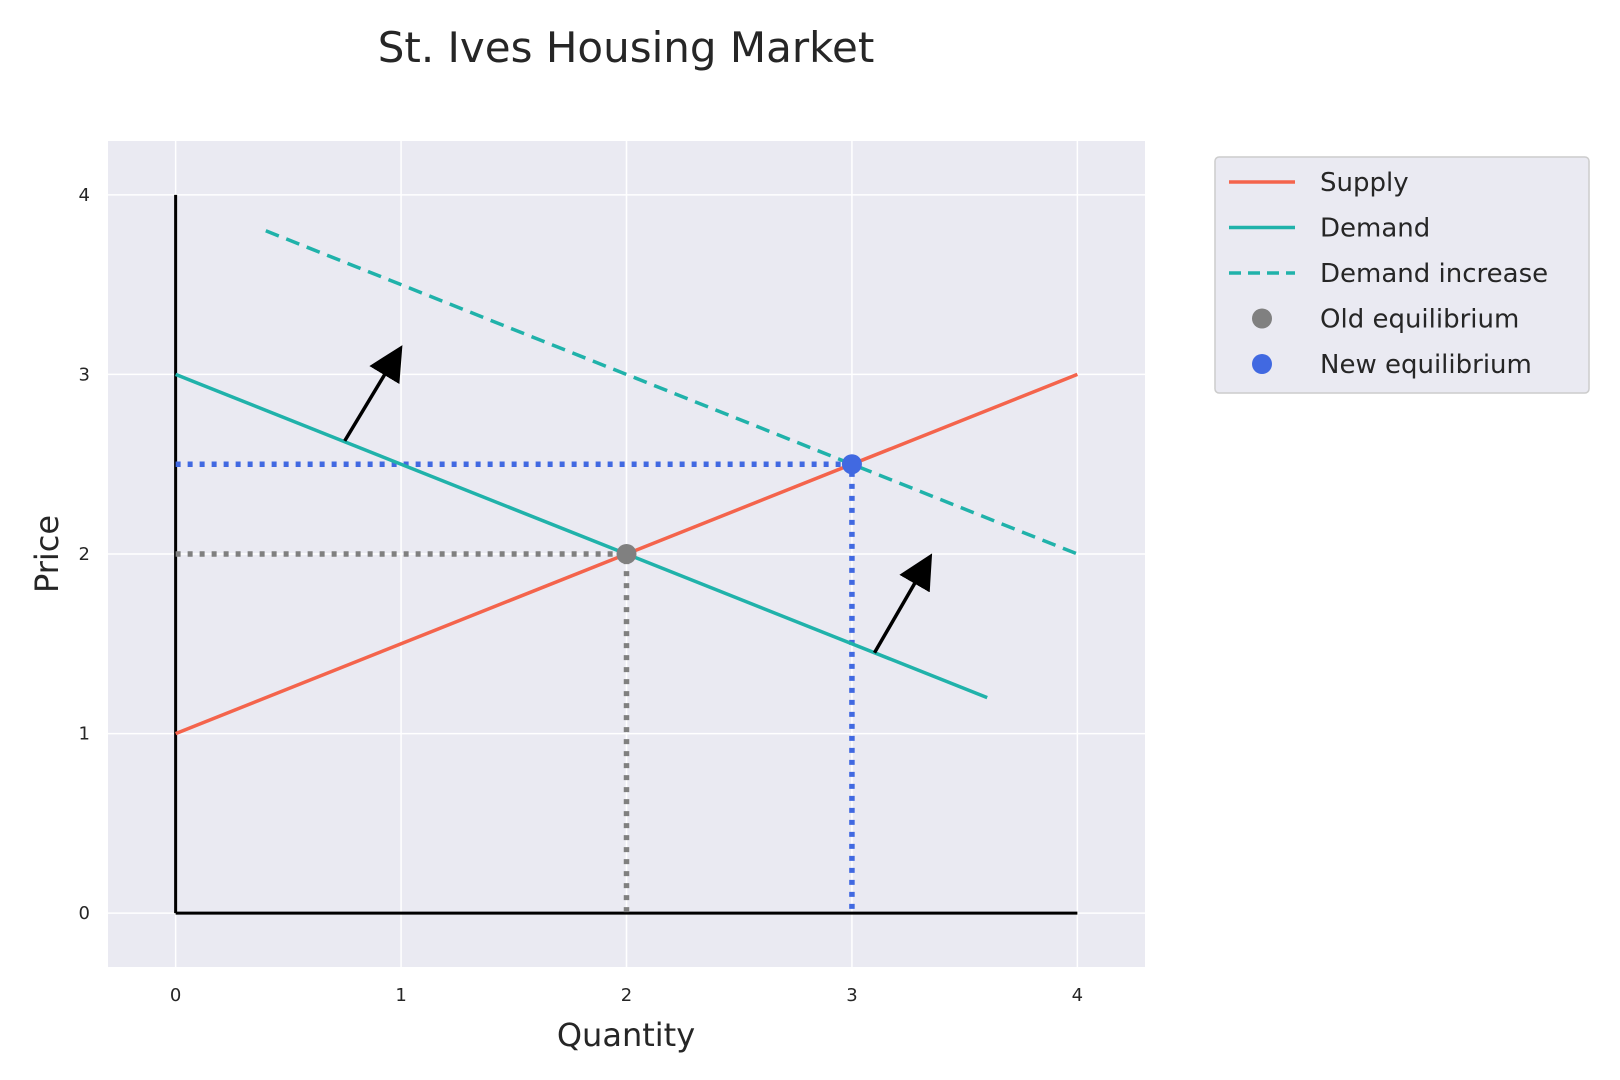  Describe the element at coordinates (84, 734) in the screenshot. I see `y-tick-label: 1` at that location.